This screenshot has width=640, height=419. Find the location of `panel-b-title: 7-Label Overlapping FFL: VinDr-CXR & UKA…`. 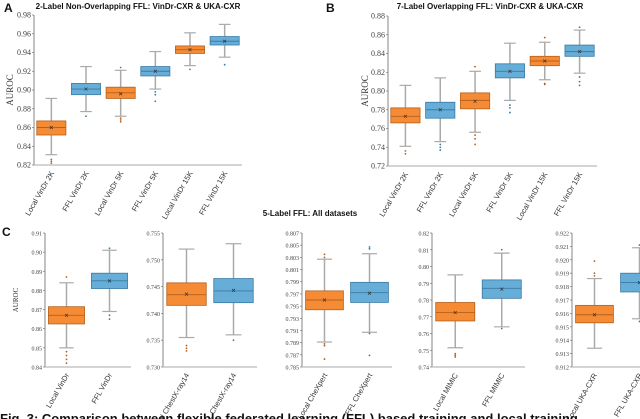

panel-b-title: 7-Label Overlapping FFL: VinDr-CXR & UKA… is located at coordinates (490, 6).